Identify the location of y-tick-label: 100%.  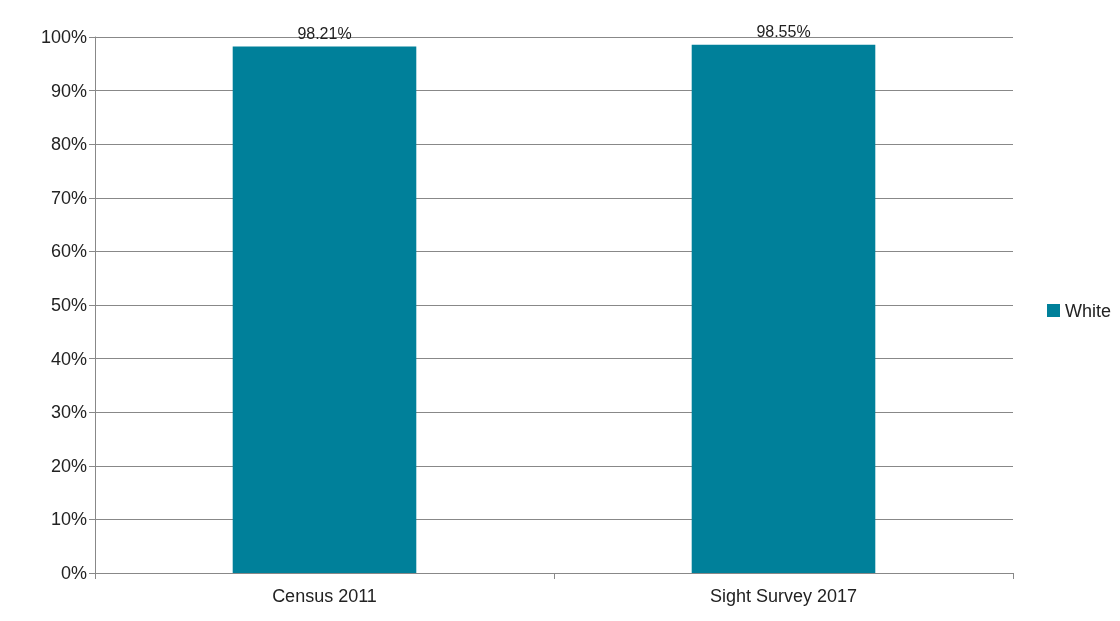
(63, 37).